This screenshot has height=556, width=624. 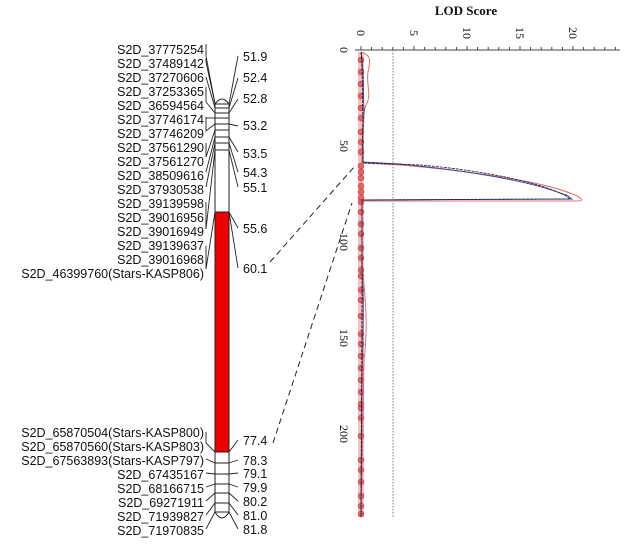 I want to click on marker-label: S2D_37489142, so click(x=160, y=64).